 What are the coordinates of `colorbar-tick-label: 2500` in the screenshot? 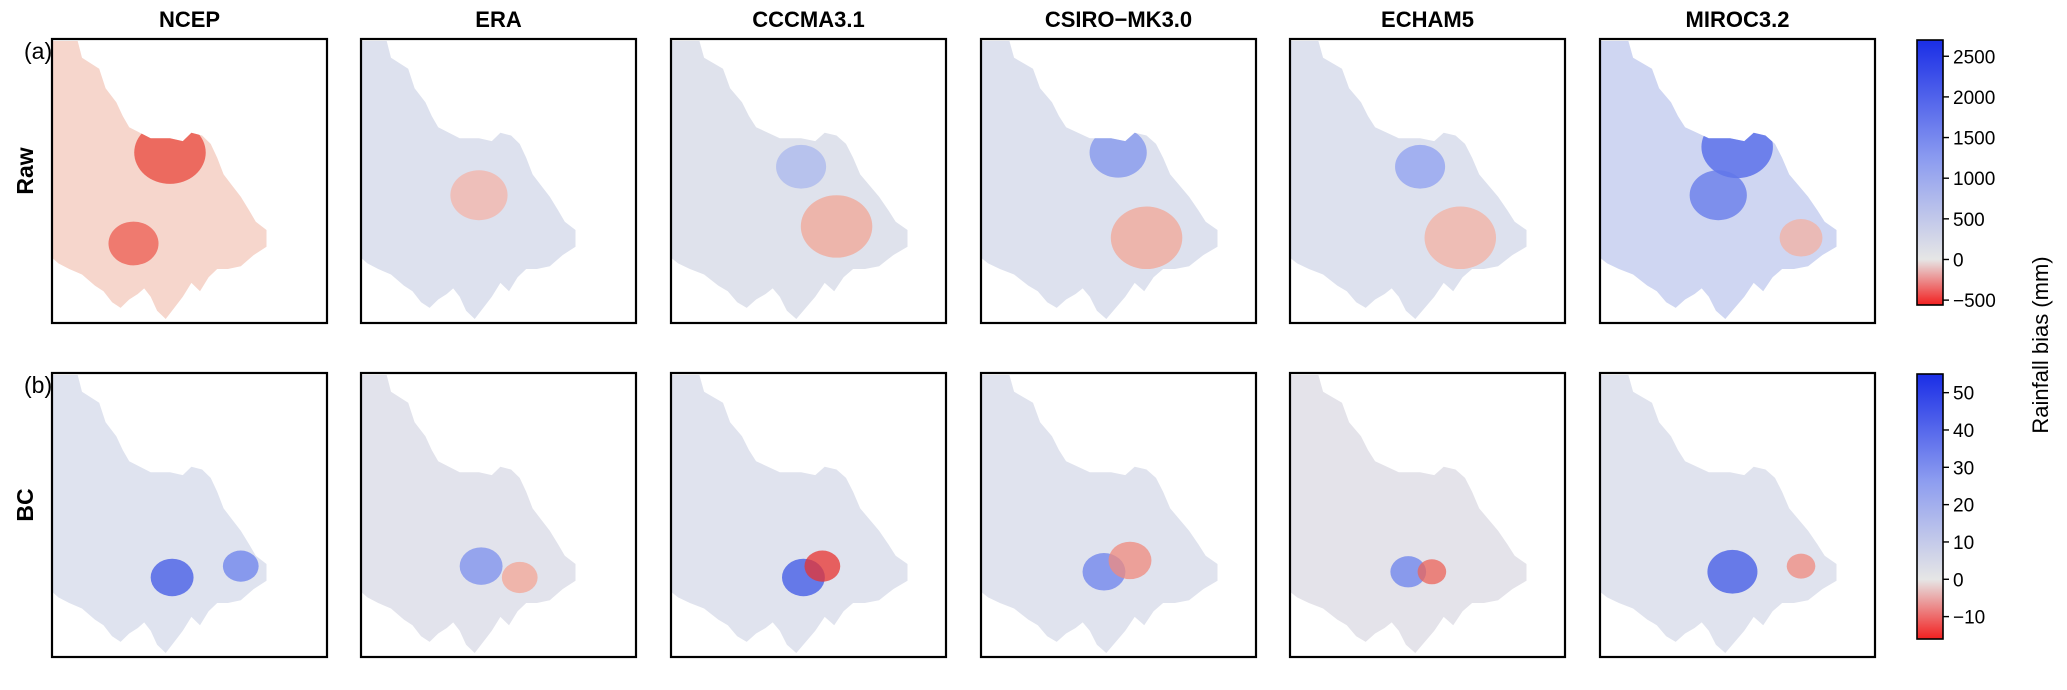 It's located at (1974, 57).